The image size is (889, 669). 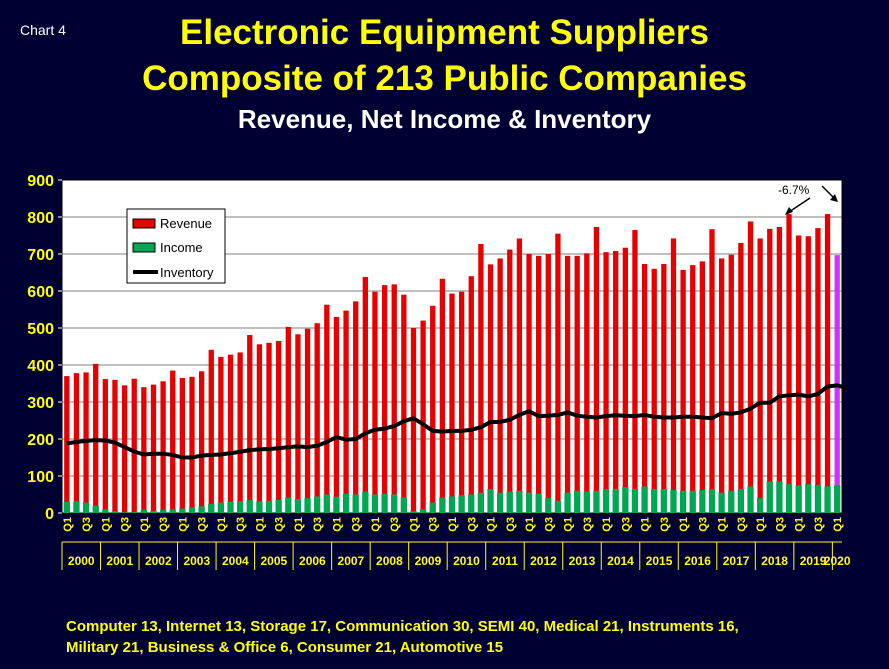 What do you see at coordinates (40, 440) in the screenshot?
I see `y-tick-label: 200` at bounding box center [40, 440].